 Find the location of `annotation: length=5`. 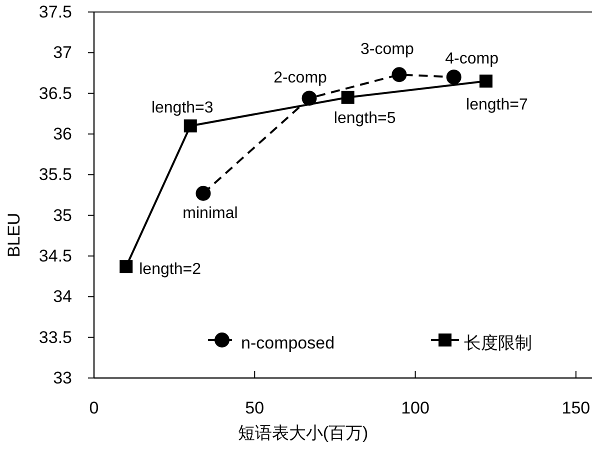

annotation: length=5 is located at coordinates (365, 118).